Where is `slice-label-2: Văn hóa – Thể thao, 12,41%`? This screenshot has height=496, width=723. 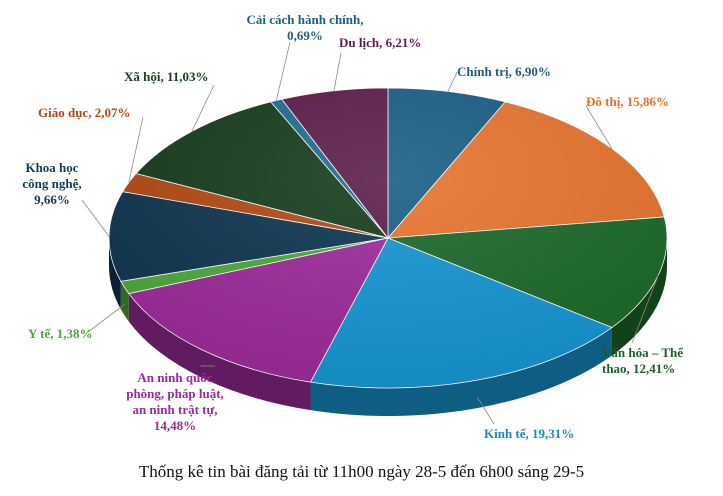
slice-label-2: Văn hóa – Thể thao, 12,41% is located at coordinates (643, 360).